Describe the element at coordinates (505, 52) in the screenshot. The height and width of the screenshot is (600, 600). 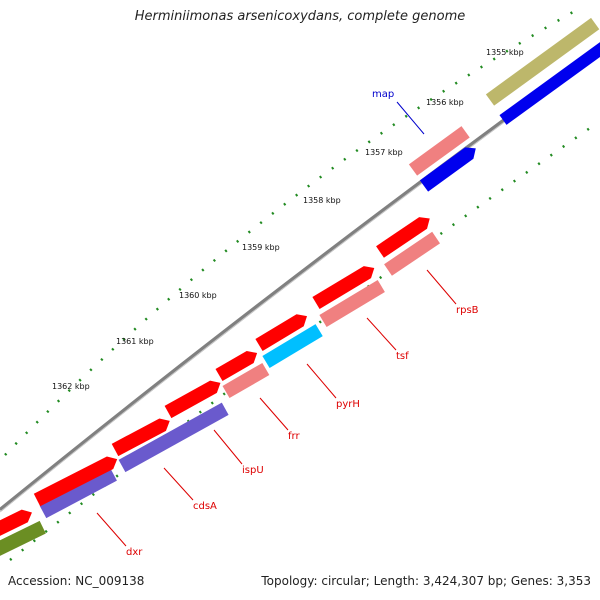
I see `scale-label: 1355 kbp` at that location.